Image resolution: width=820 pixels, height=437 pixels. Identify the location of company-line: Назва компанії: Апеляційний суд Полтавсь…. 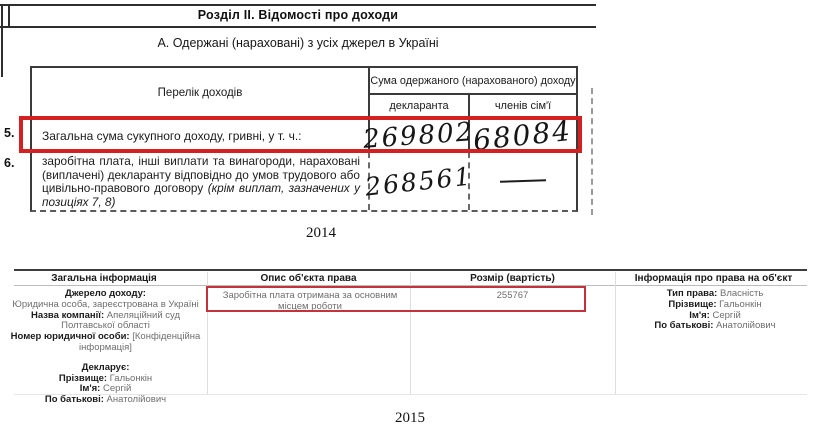
(105, 321).